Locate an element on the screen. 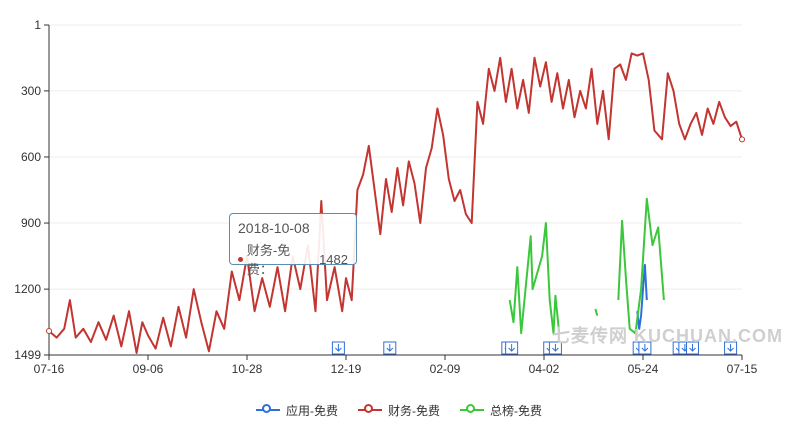 This screenshot has height=428, width=798. legend-label-finance-free: 财务-免费 is located at coordinates (414, 410).